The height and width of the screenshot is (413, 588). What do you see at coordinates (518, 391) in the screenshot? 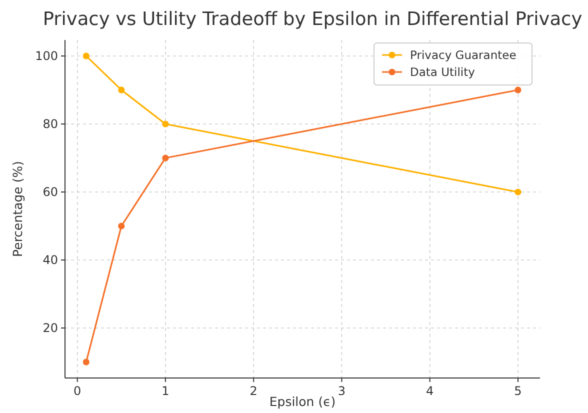
I see `x-tick-label: 5` at bounding box center [518, 391].